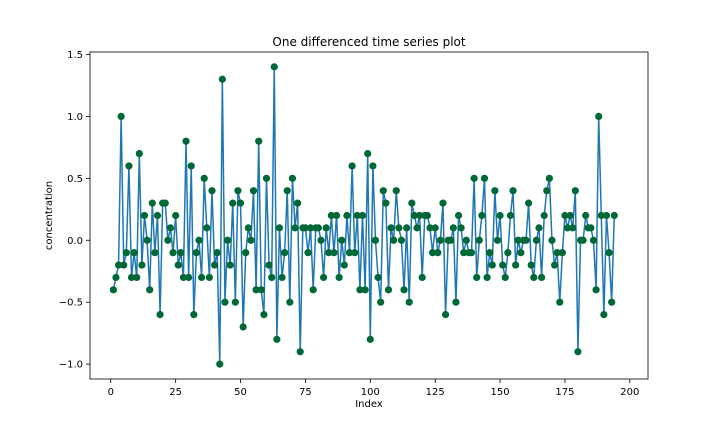 Image resolution: width=720 pixels, height=432 pixels. Describe the element at coordinates (369, 404) in the screenshot. I see `x-axis-label: Index` at that location.